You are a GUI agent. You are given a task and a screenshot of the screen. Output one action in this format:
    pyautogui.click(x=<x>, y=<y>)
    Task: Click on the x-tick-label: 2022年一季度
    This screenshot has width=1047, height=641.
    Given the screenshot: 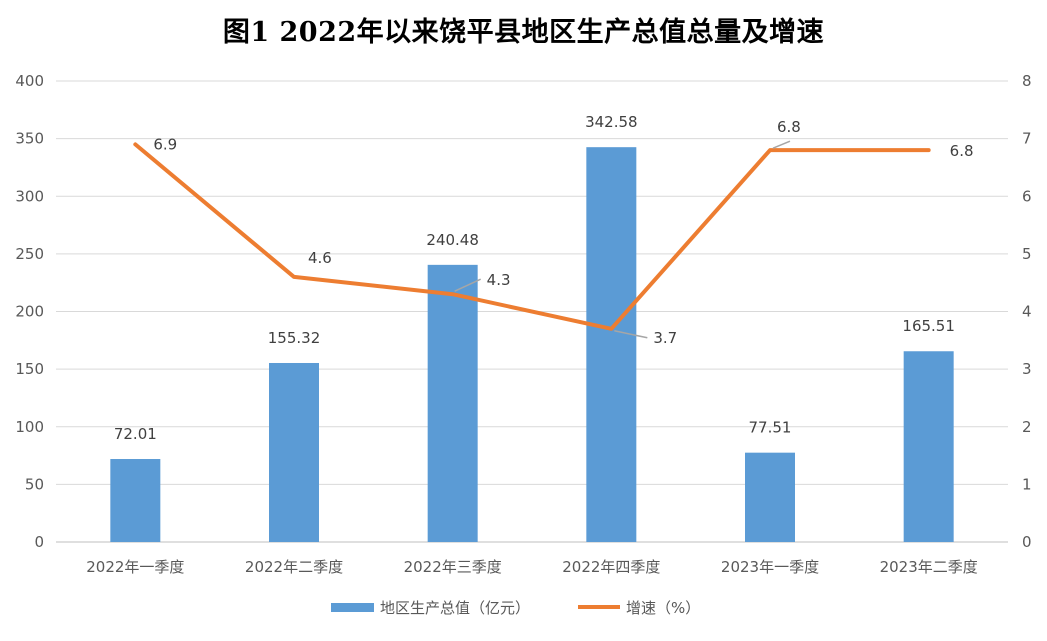 What is the action you would take?
    pyautogui.click(x=135, y=567)
    